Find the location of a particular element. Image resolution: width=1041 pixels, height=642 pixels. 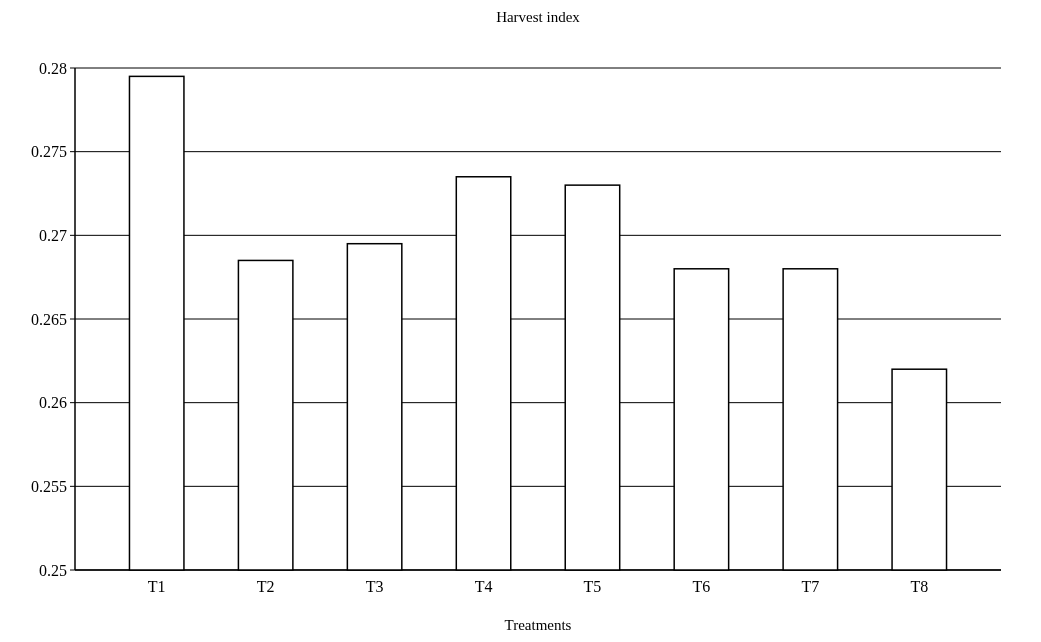

x-tick-label: T5 is located at coordinates (592, 586).